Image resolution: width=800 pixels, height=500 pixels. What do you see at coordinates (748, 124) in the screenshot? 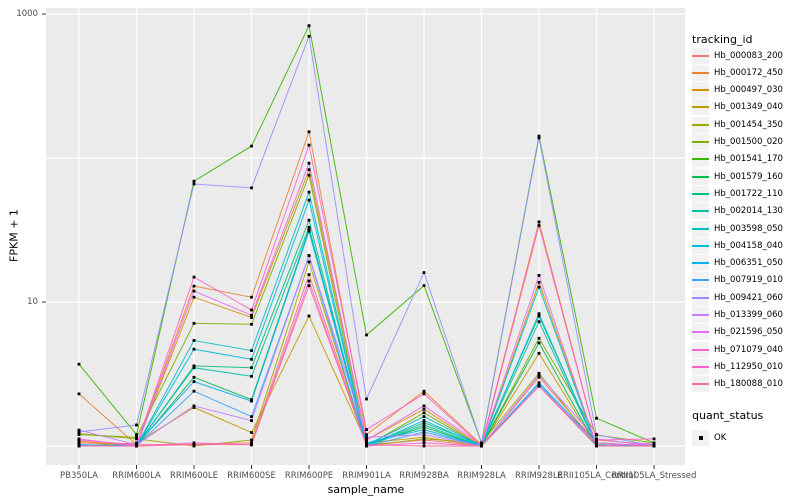
I see `legend-entry-label: Hb_001454_350` at bounding box center [748, 124].